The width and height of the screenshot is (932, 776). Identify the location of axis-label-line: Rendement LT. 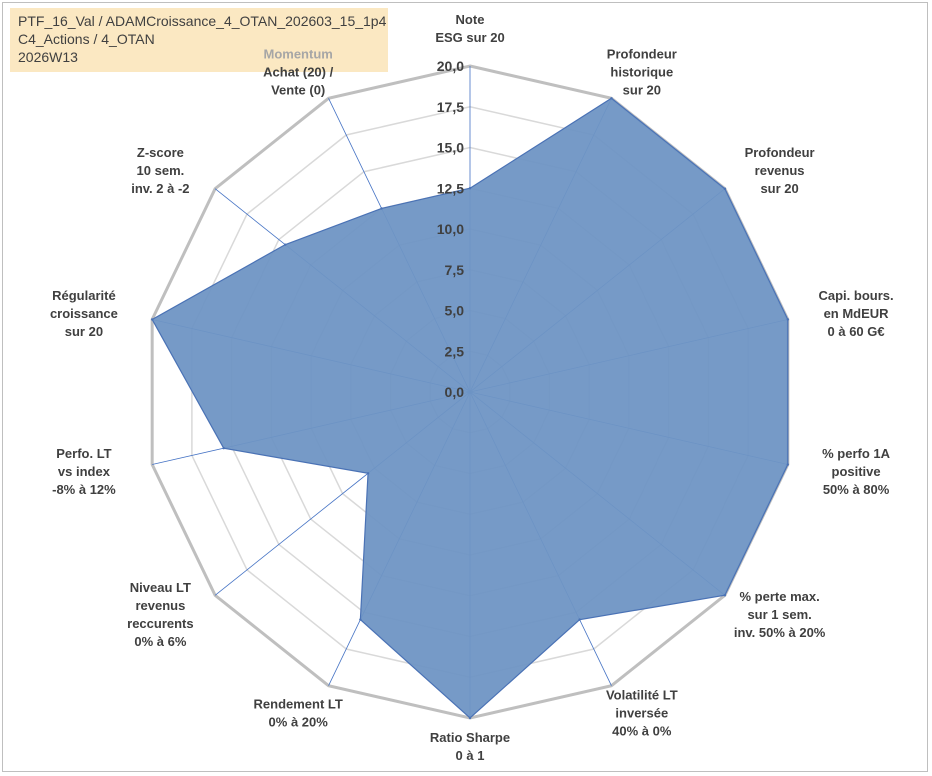
(298, 704).